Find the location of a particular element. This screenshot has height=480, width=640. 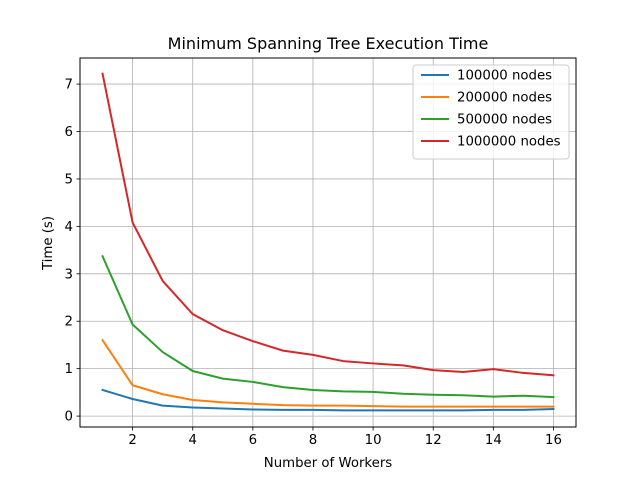

legend-box is located at coordinates (491, 112).